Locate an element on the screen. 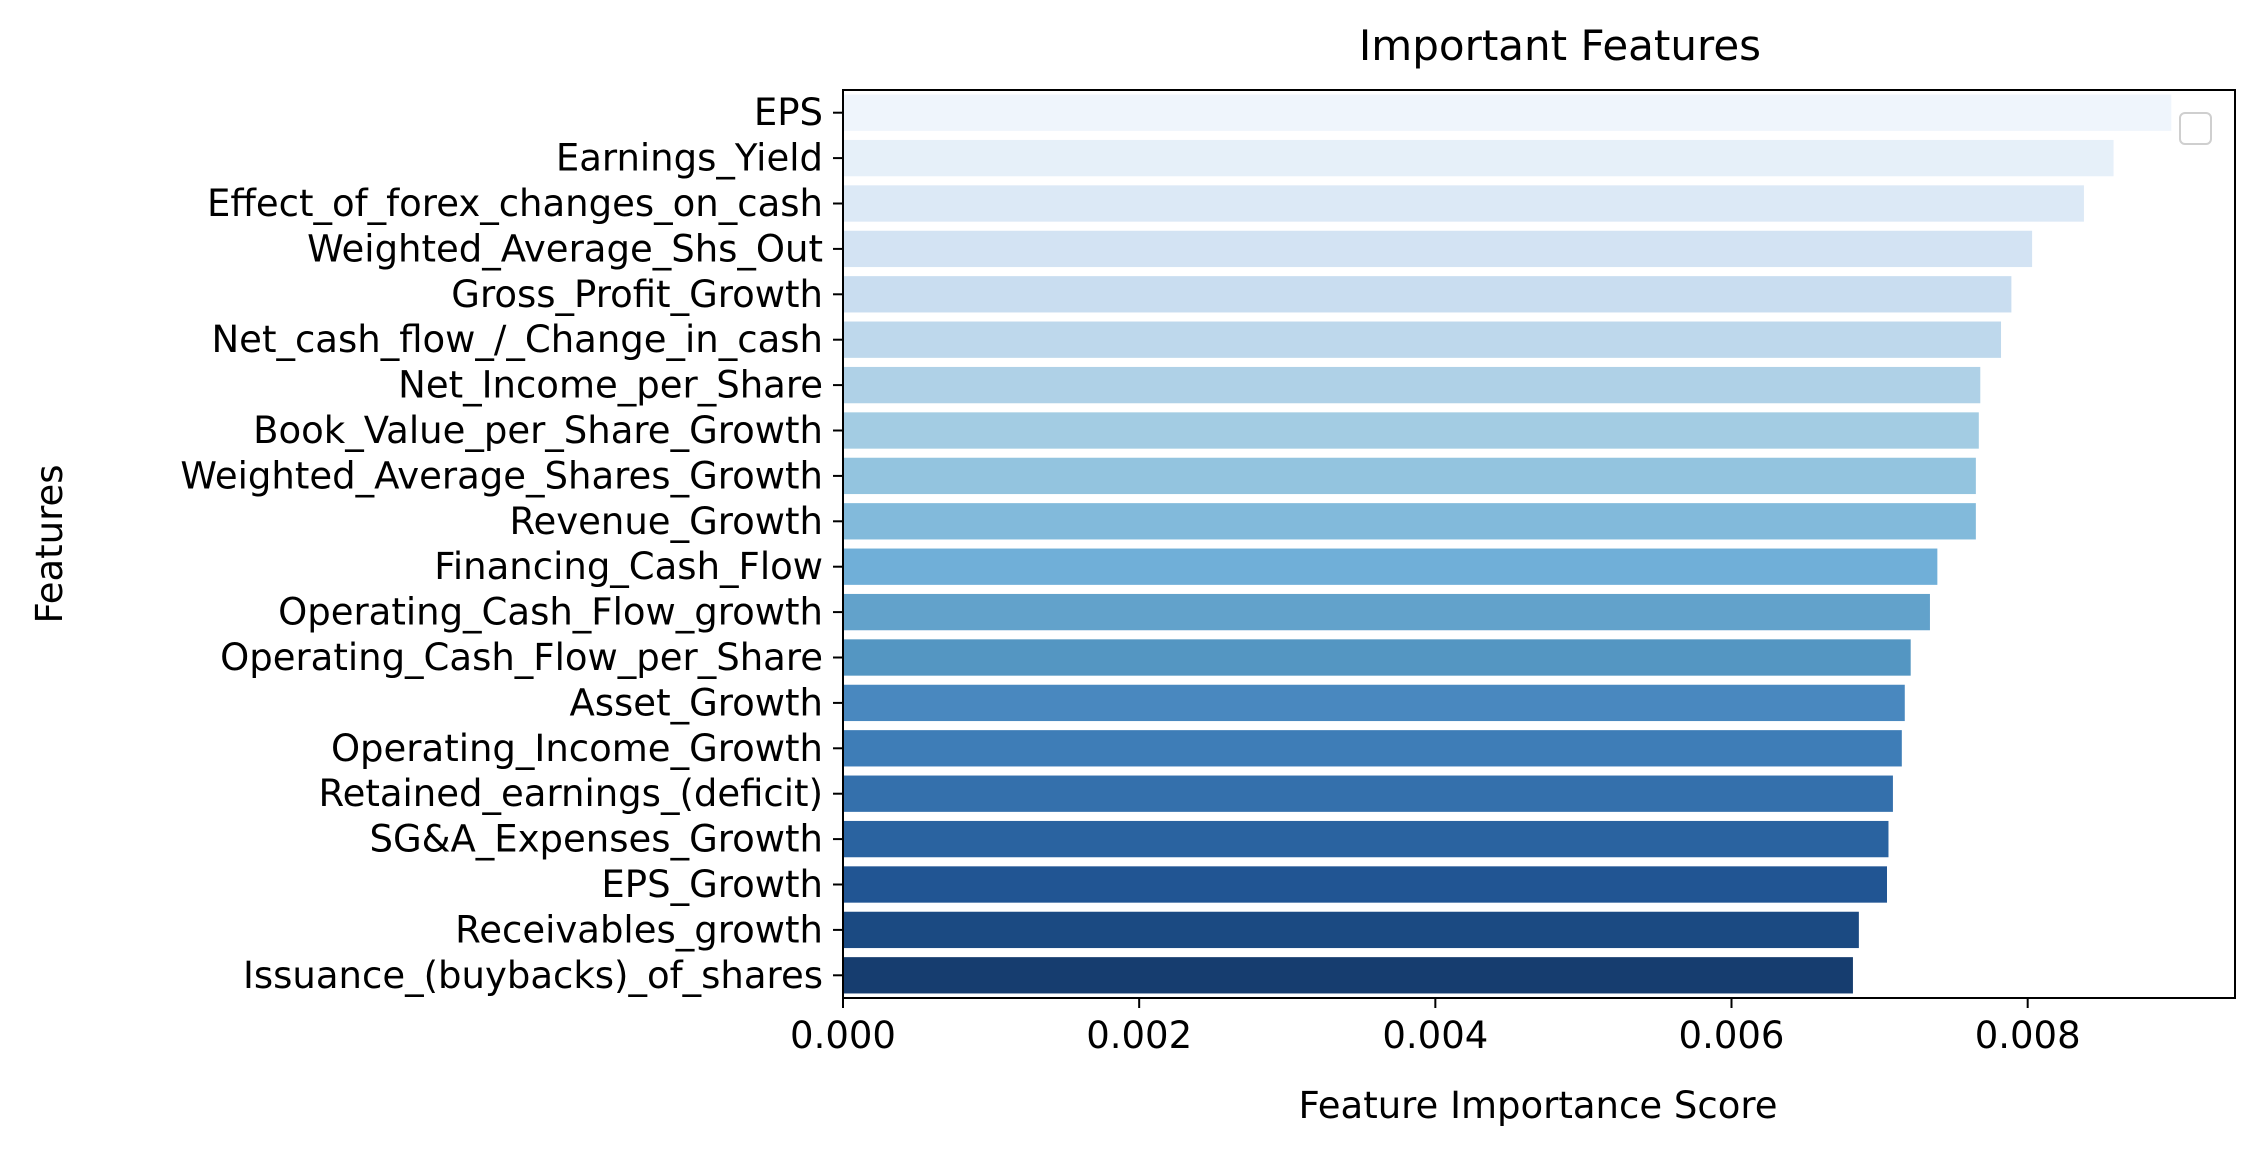 The height and width of the screenshot is (1158, 2265). y-tick-label: Effect_of_forex_changes_on_cash is located at coordinates (515, 203).